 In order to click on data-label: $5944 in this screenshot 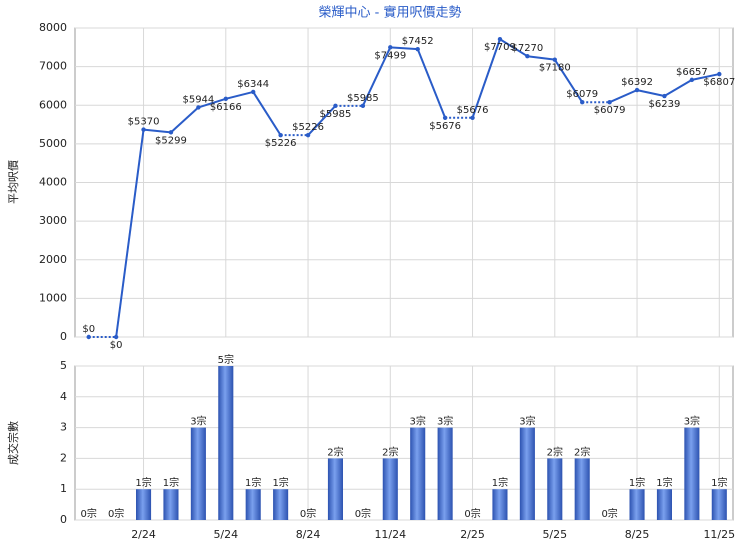, I will do `click(198, 99)`.